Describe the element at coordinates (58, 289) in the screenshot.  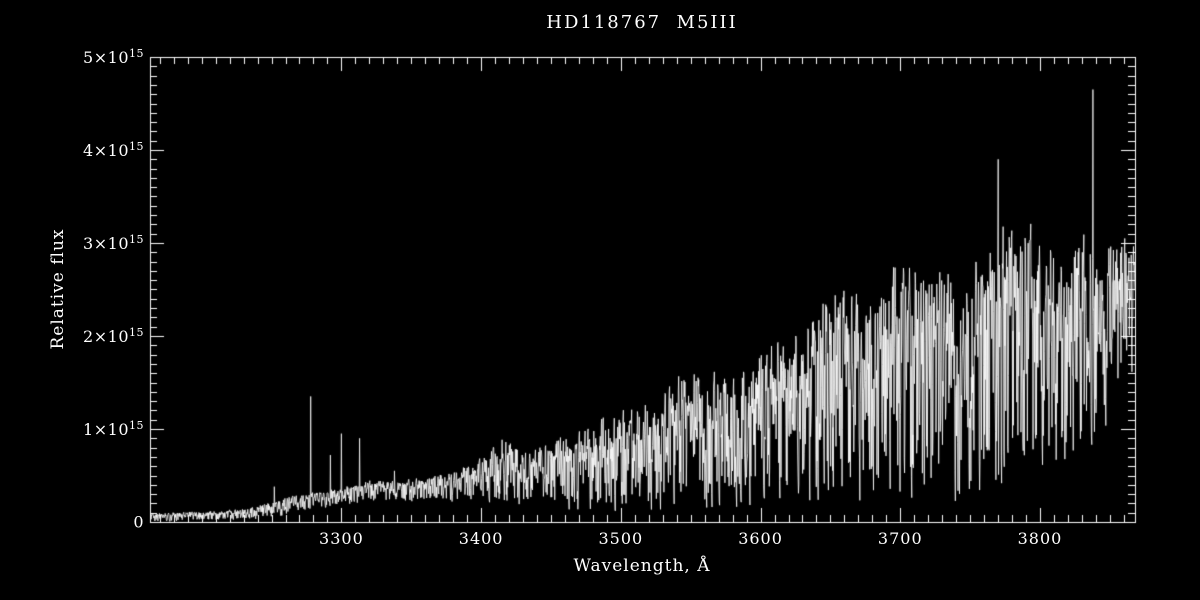
I see `y-axis-label: Relative flux` at that location.